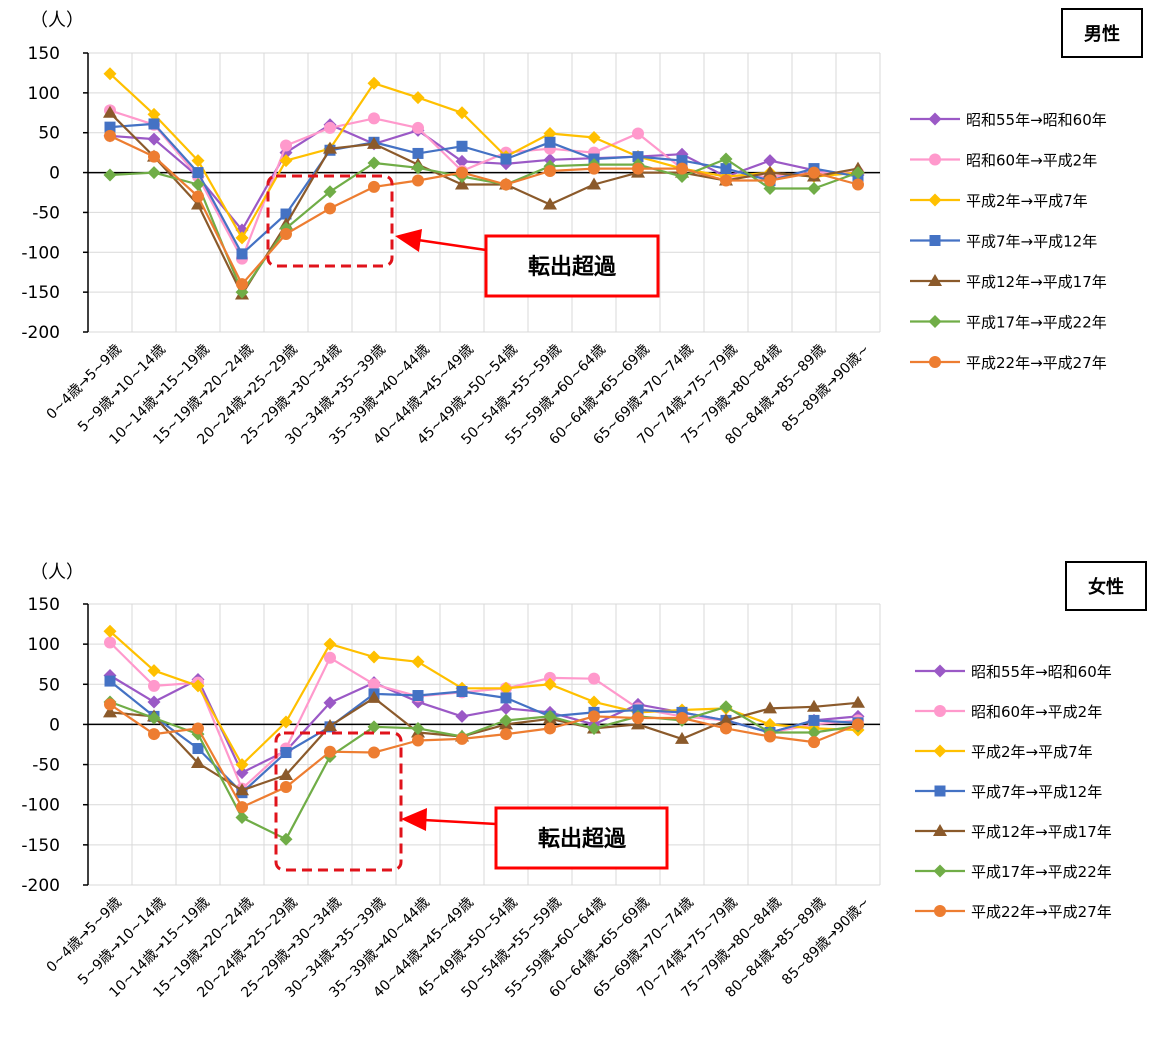 This screenshot has height=1061, width=1154. I want to click on female-y-tick-label: -150, so click(40, 846).